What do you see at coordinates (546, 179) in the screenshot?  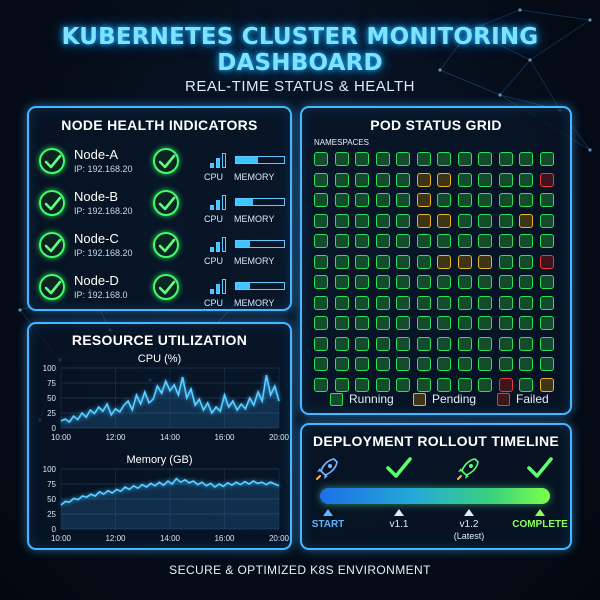 I see `pod-cell-failed` at bounding box center [546, 179].